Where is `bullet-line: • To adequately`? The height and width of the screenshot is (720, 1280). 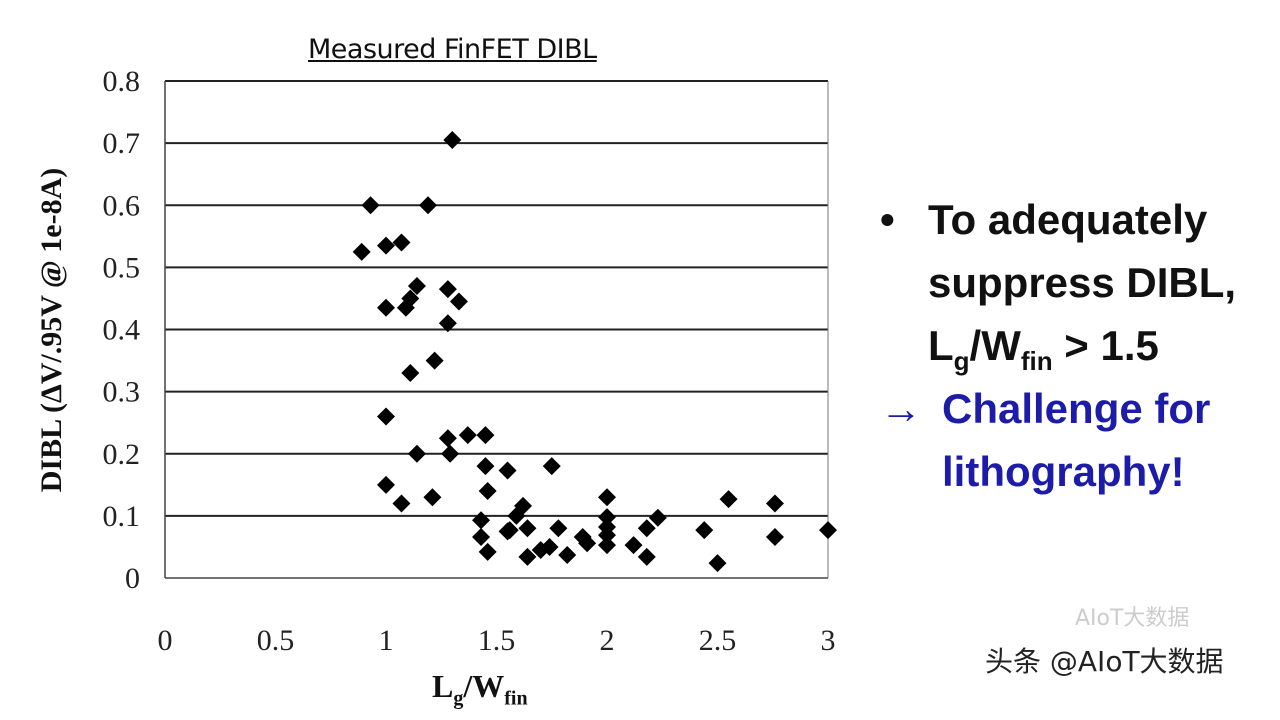 bullet-line: • To adequately is located at coordinates (1058, 219).